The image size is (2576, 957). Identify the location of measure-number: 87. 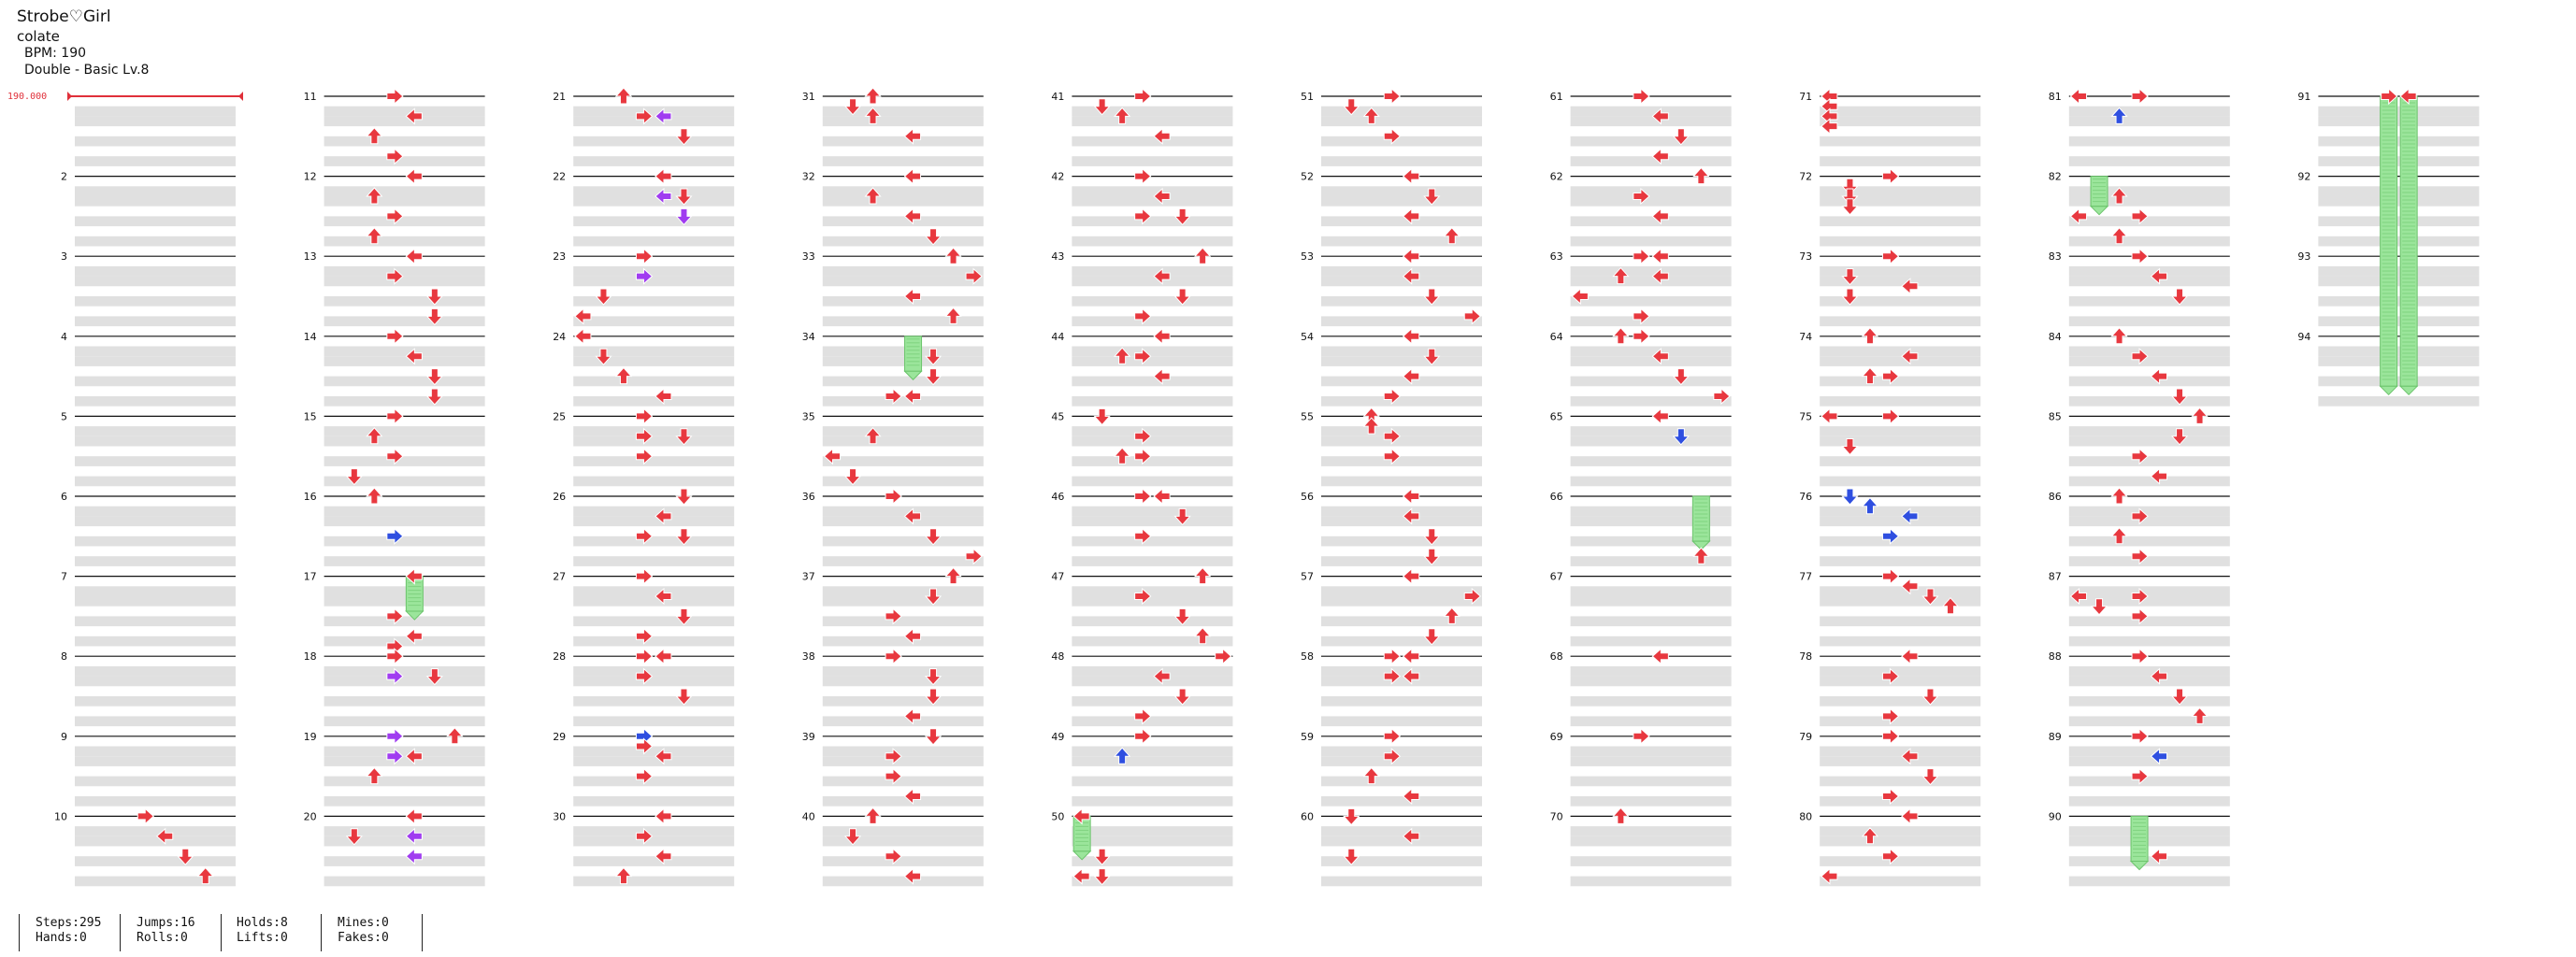
(2055, 577).